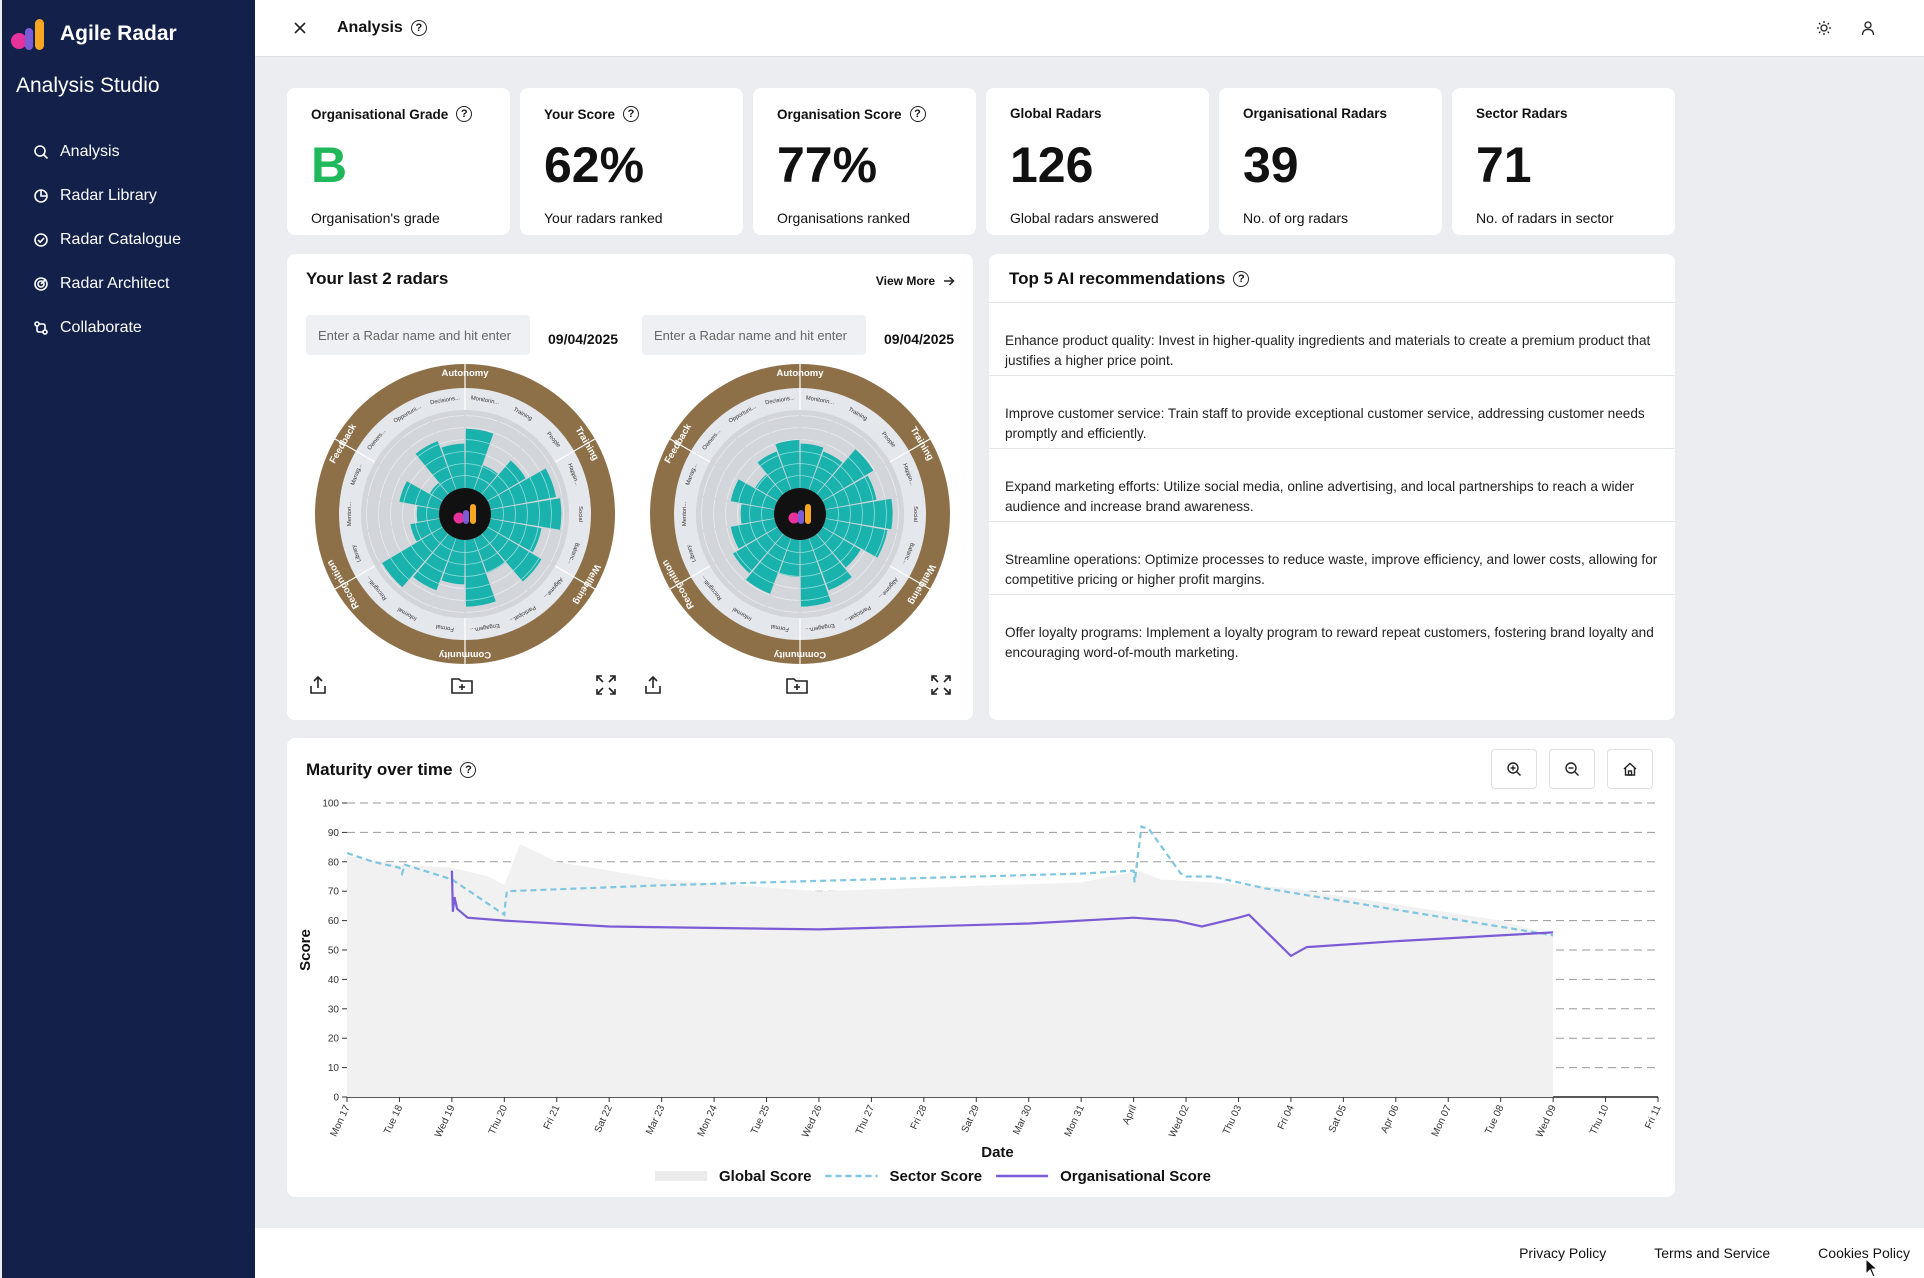  I want to click on x-tick-label: Wed 09, so click(1546, 1121).